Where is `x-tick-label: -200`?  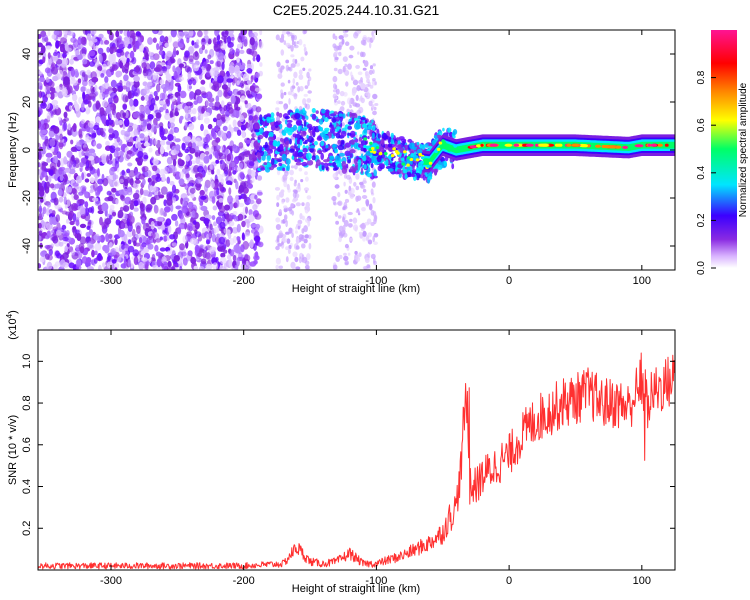
x-tick-label: -200 is located at coordinates (244, 281).